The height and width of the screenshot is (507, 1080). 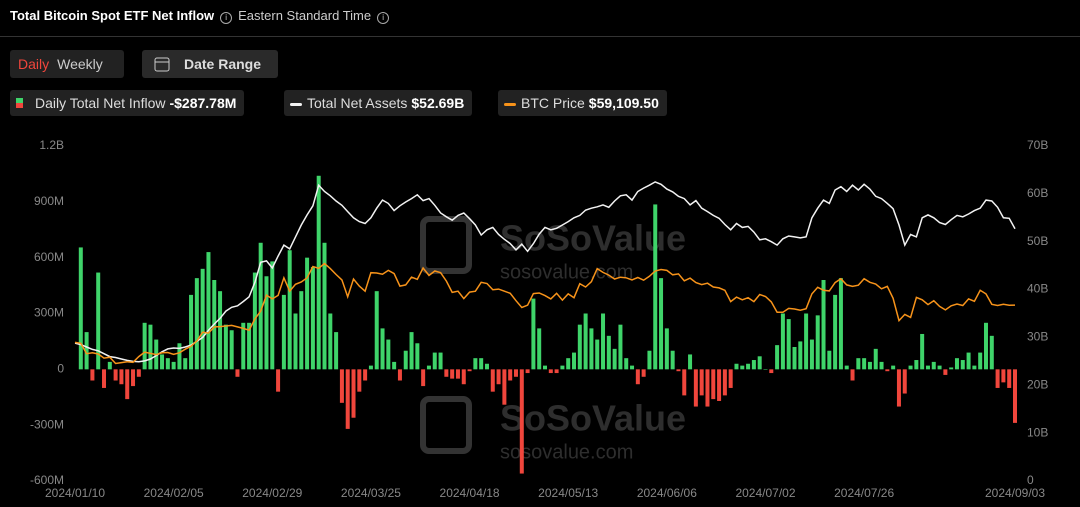 What do you see at coordinates (47, 424) in the screenshot?
I see `y-tick-label: -300M` at bounding box center [47, 424].